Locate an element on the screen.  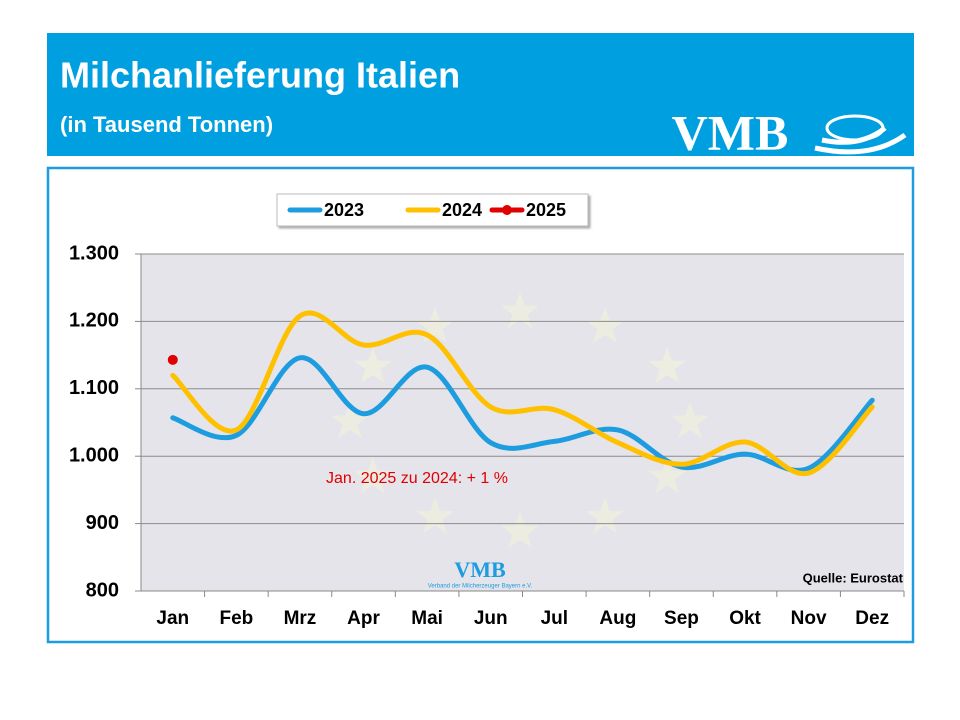
legend-label: 2024 is located at coordinates (462, 210).